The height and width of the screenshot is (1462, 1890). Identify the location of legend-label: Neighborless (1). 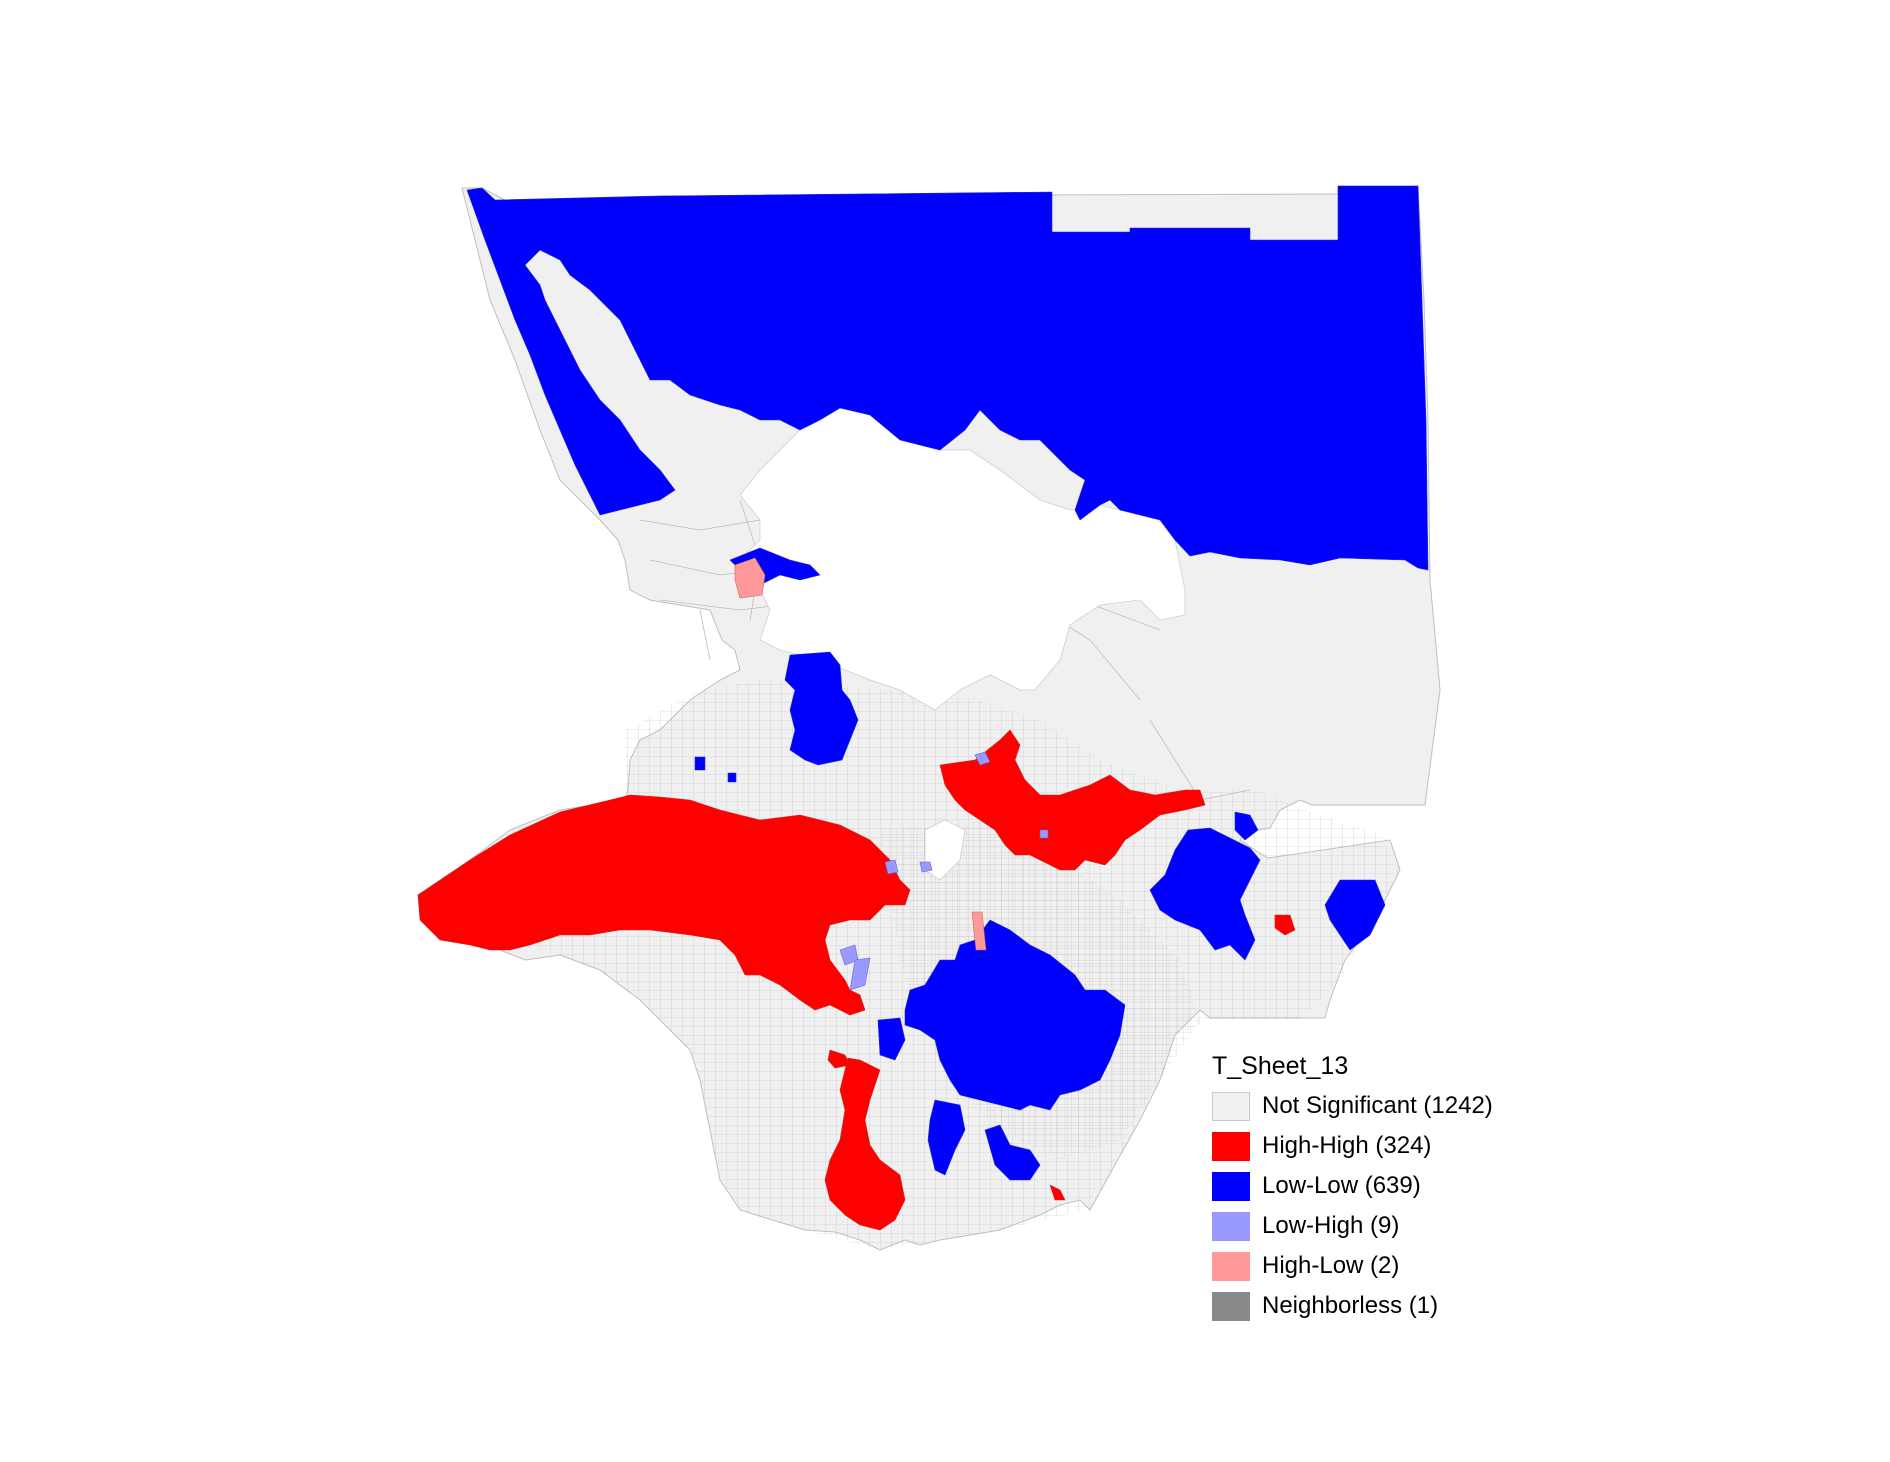
(1350, 1305).